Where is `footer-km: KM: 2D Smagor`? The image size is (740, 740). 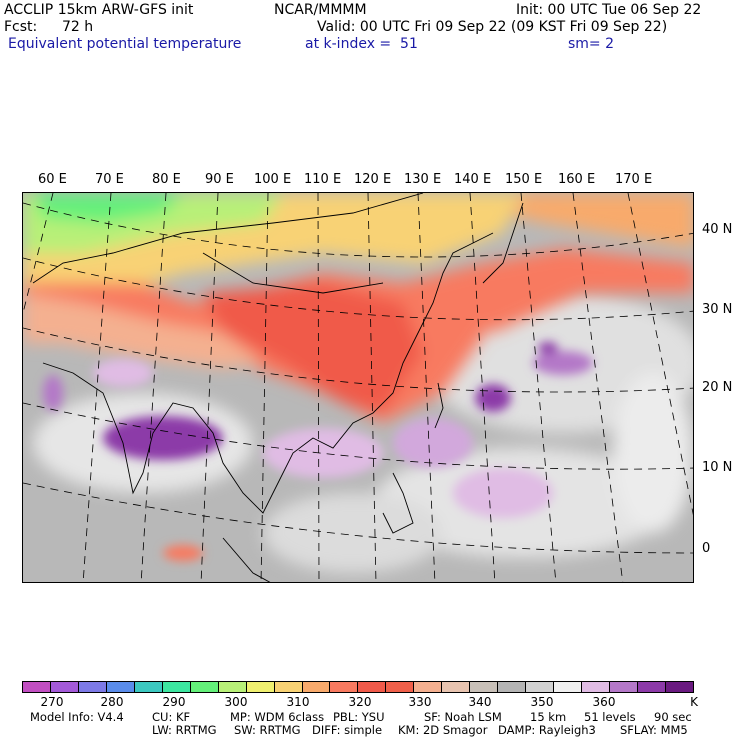
footer-km: KM: 2D Smagor is located at coordinates (443, 730).